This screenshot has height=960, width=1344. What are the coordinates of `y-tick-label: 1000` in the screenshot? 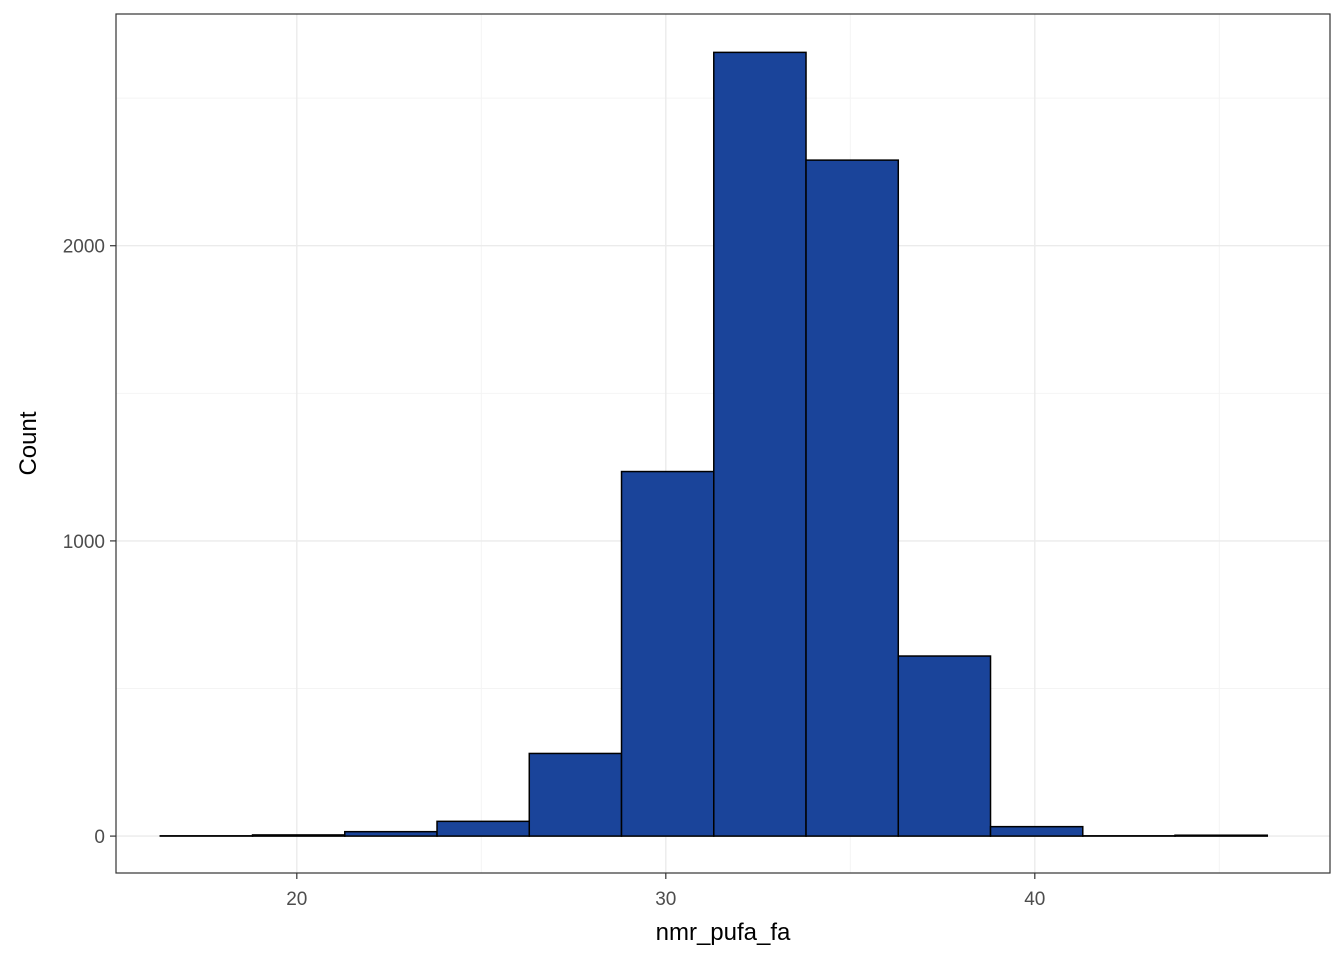 It's located at (84, 542).